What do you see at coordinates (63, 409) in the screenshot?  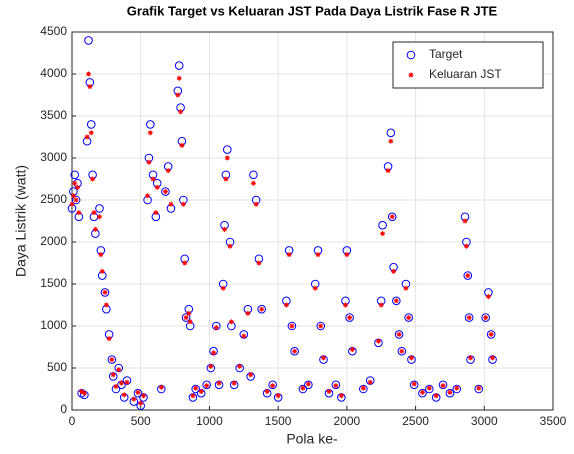 I see `y-tick-label: 0` at bounding box center [63, 409].